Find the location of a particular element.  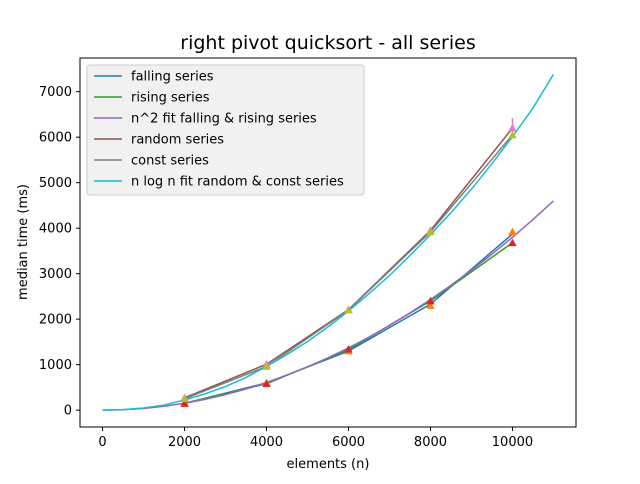

y-tick-label-0: 0 is located at coordinates (68, 411).